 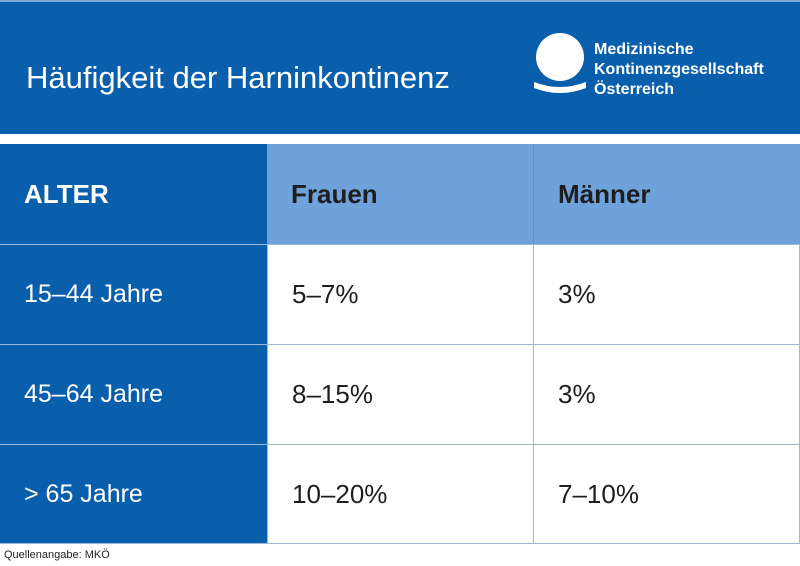 I want to click on women-value-cell: 5–7%, so click(x=400, y=294).